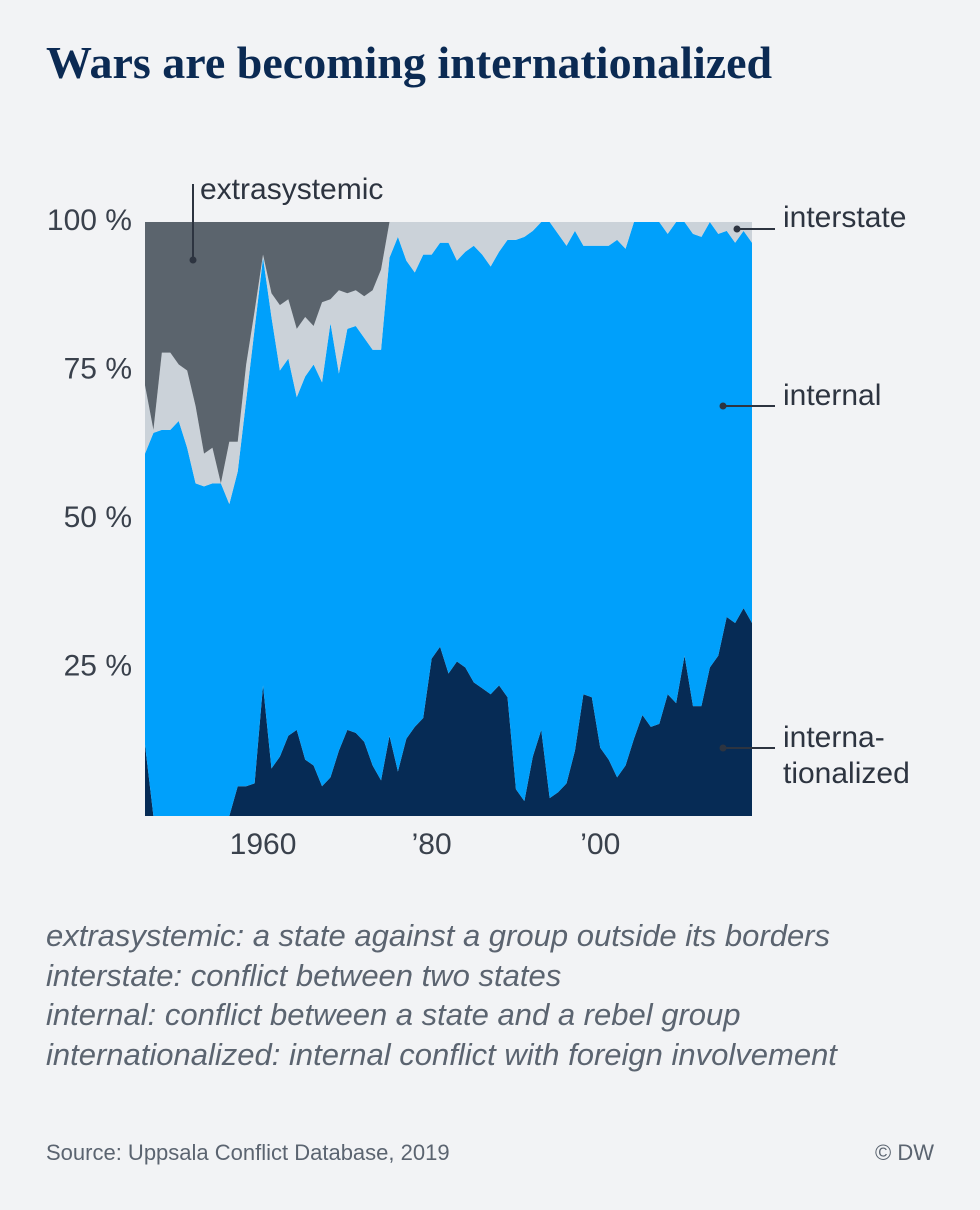 The width and height of the screenshot is (980, 1210). I want to click on series-label: extrasystemic, so click(292, 189).